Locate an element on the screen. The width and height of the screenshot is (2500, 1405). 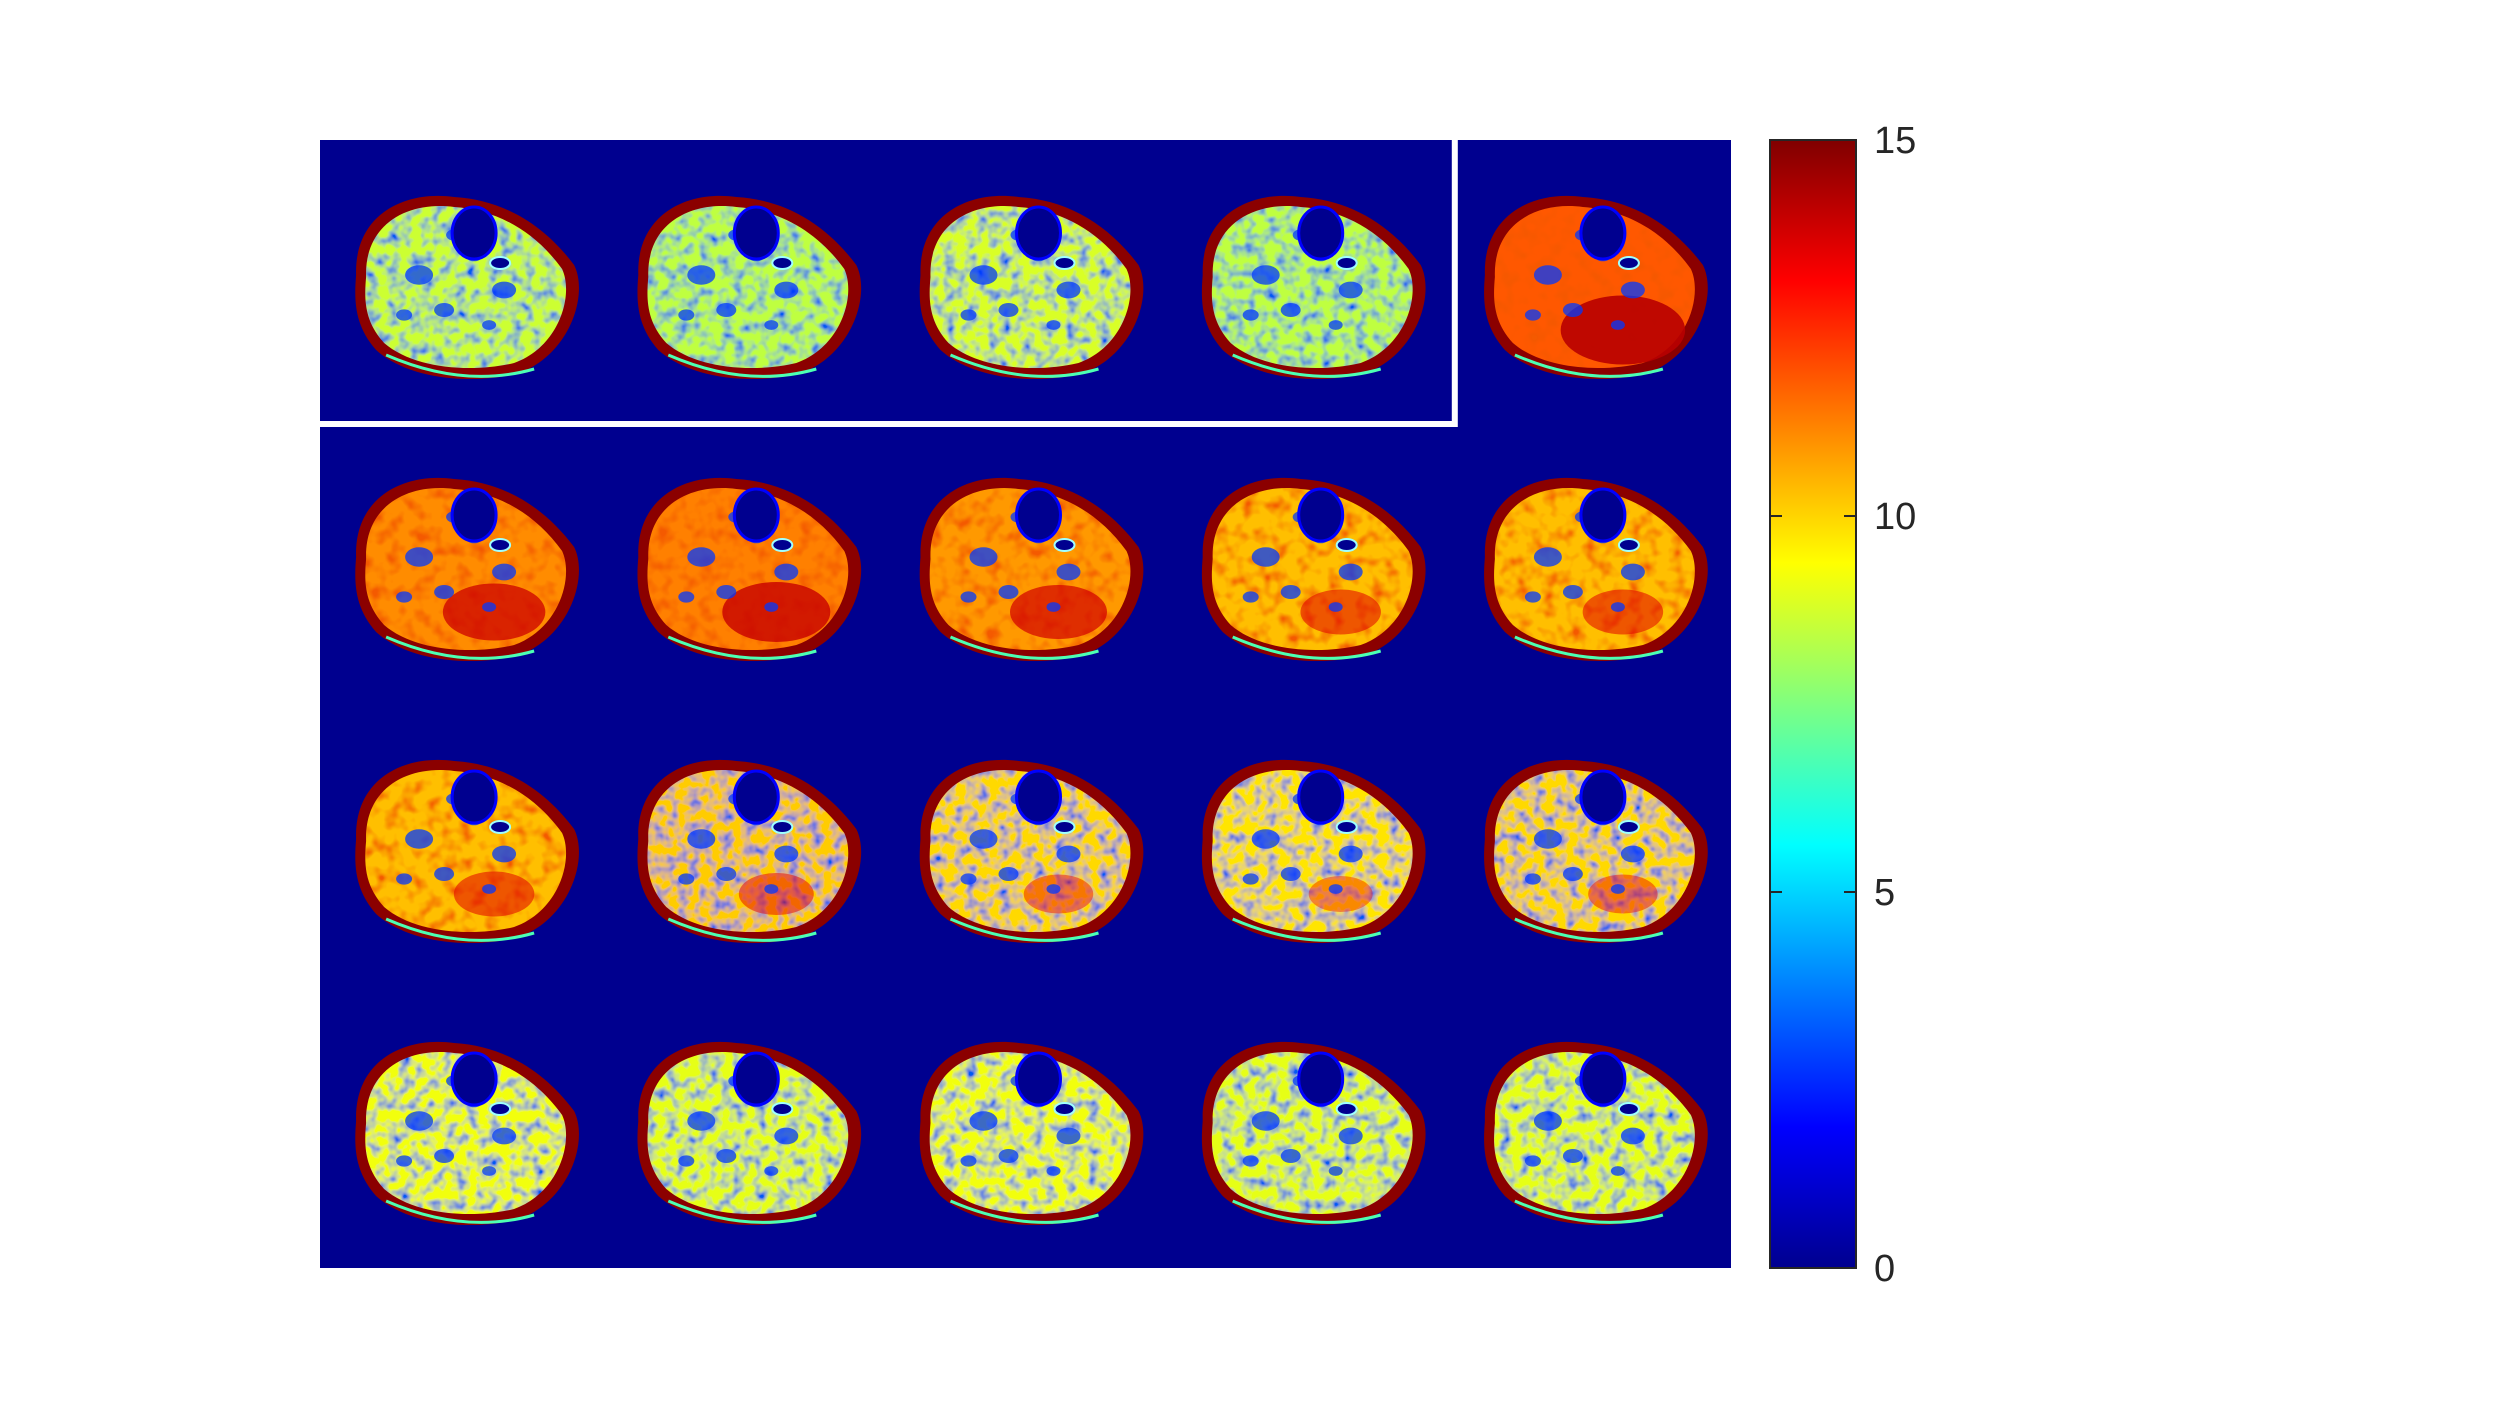
colorbar-tick-label: 15 is located at coordinates (1895, 141).